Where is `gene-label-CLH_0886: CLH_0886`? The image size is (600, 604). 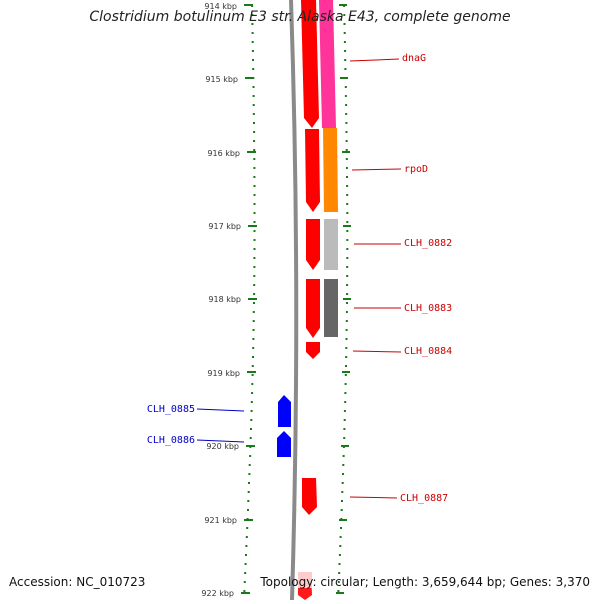 gene-label-CLH_0886: CLH_0886 is located at coordinates (171, 440).